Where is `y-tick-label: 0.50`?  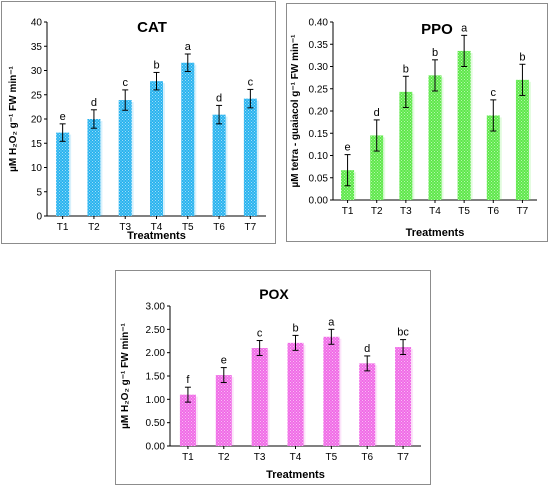
y-tick-label: 0.50 is located at coordinates (156, 423).